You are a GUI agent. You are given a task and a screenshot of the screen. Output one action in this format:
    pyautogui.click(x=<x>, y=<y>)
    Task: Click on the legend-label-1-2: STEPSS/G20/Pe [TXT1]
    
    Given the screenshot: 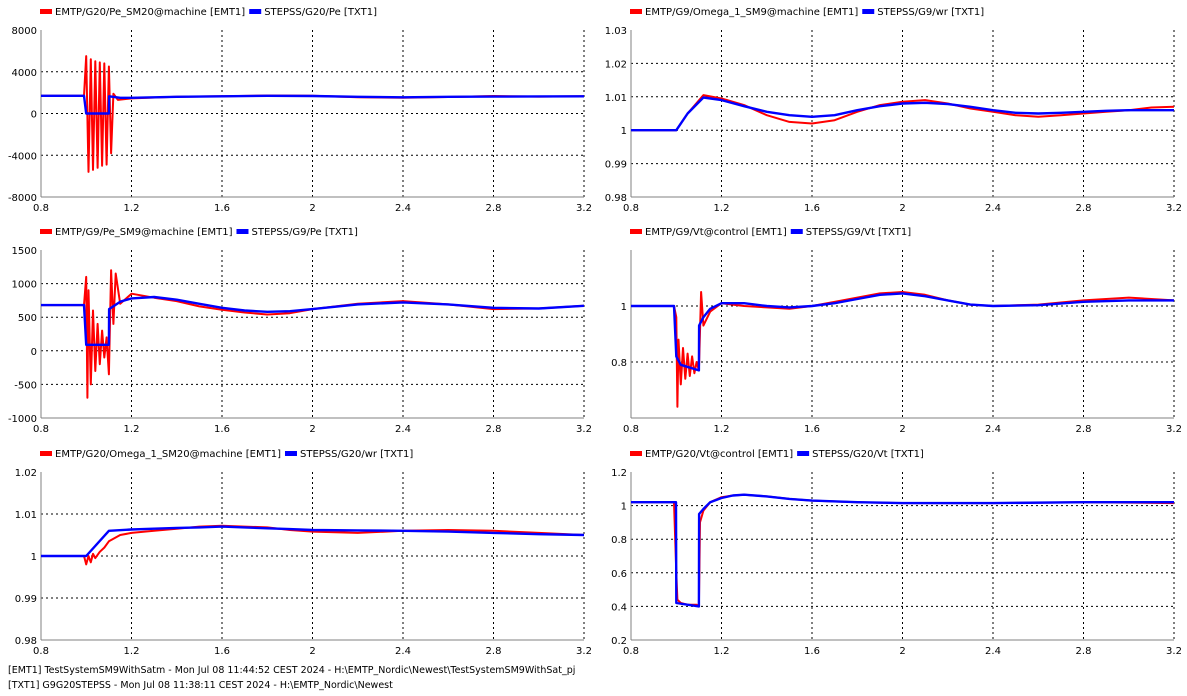 What is the action you would take?
    pyautogui.click(x=320, y=12)
    